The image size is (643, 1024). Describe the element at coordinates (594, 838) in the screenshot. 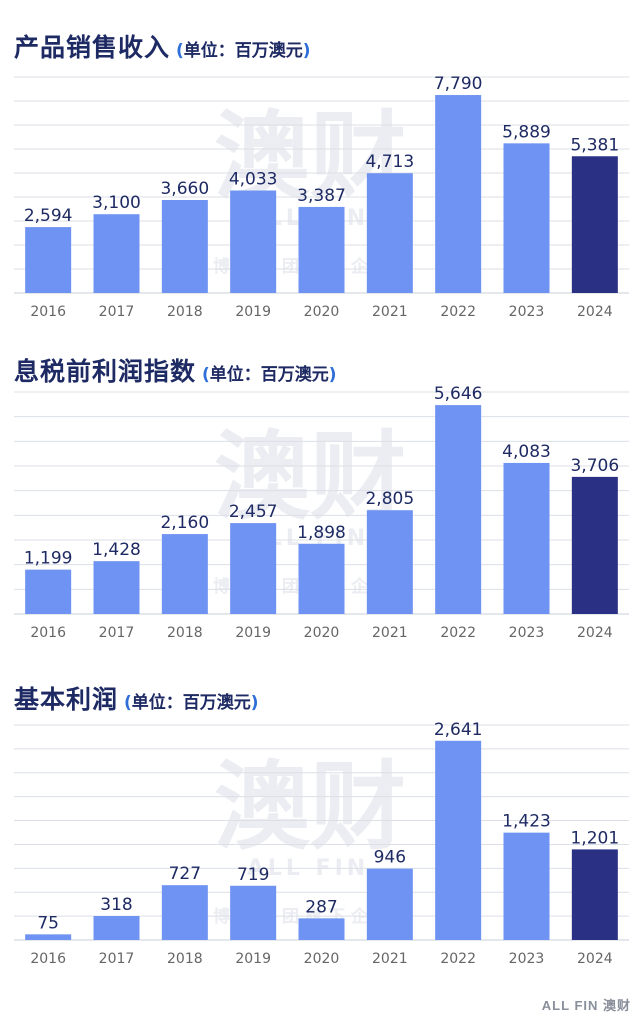

I see `data-label: 1,201` at that location.